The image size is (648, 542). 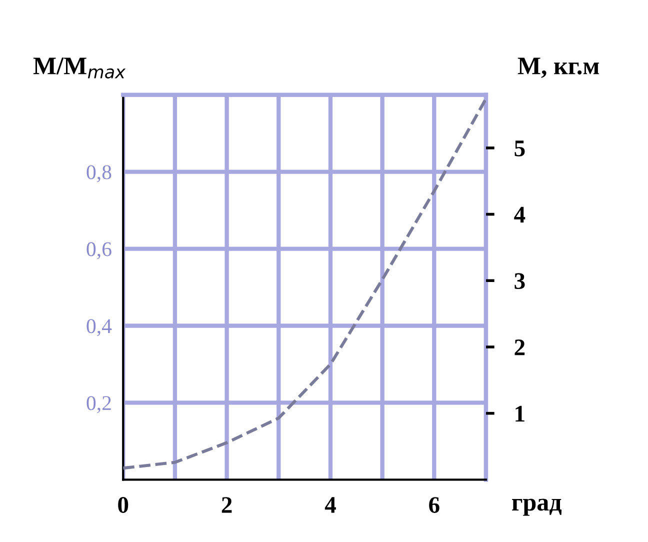 I want to click on x-tick-label: 6, so click(x=434, y=505).